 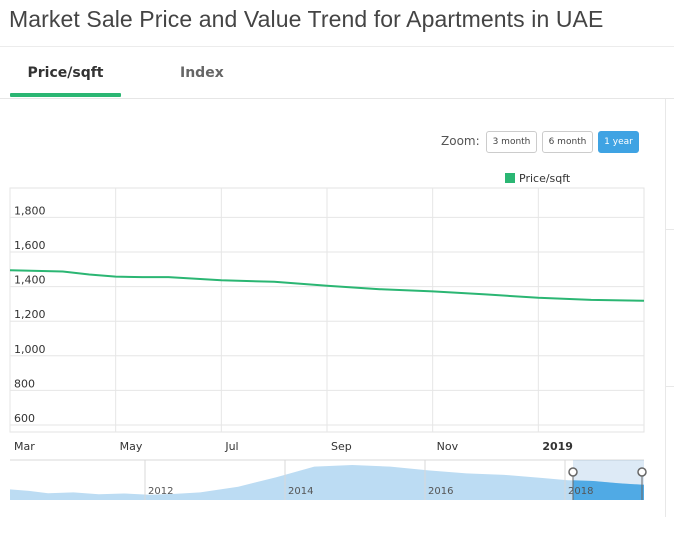 I want to click on right-frame-edge, so click(x=669, y=308).